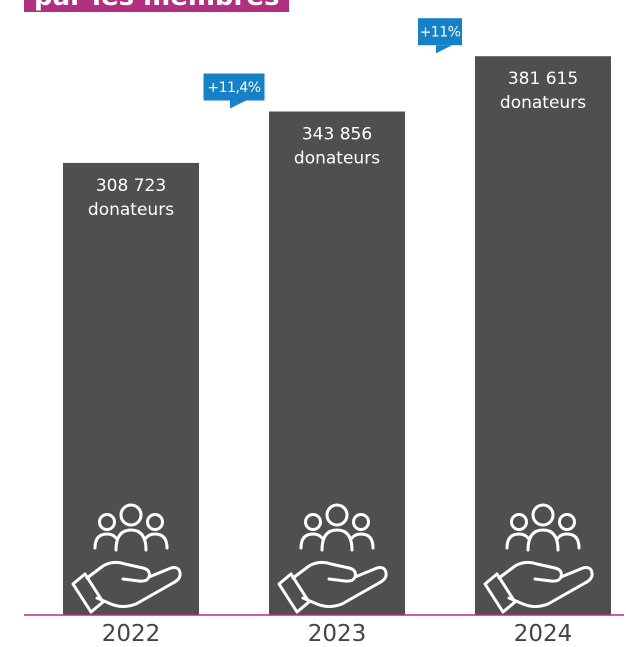 The width and height of the screenshot is (626, 647). Describe the element at coordinates (337, 634) in the screenshot. I see `year-label-2023: 2023` at that location.